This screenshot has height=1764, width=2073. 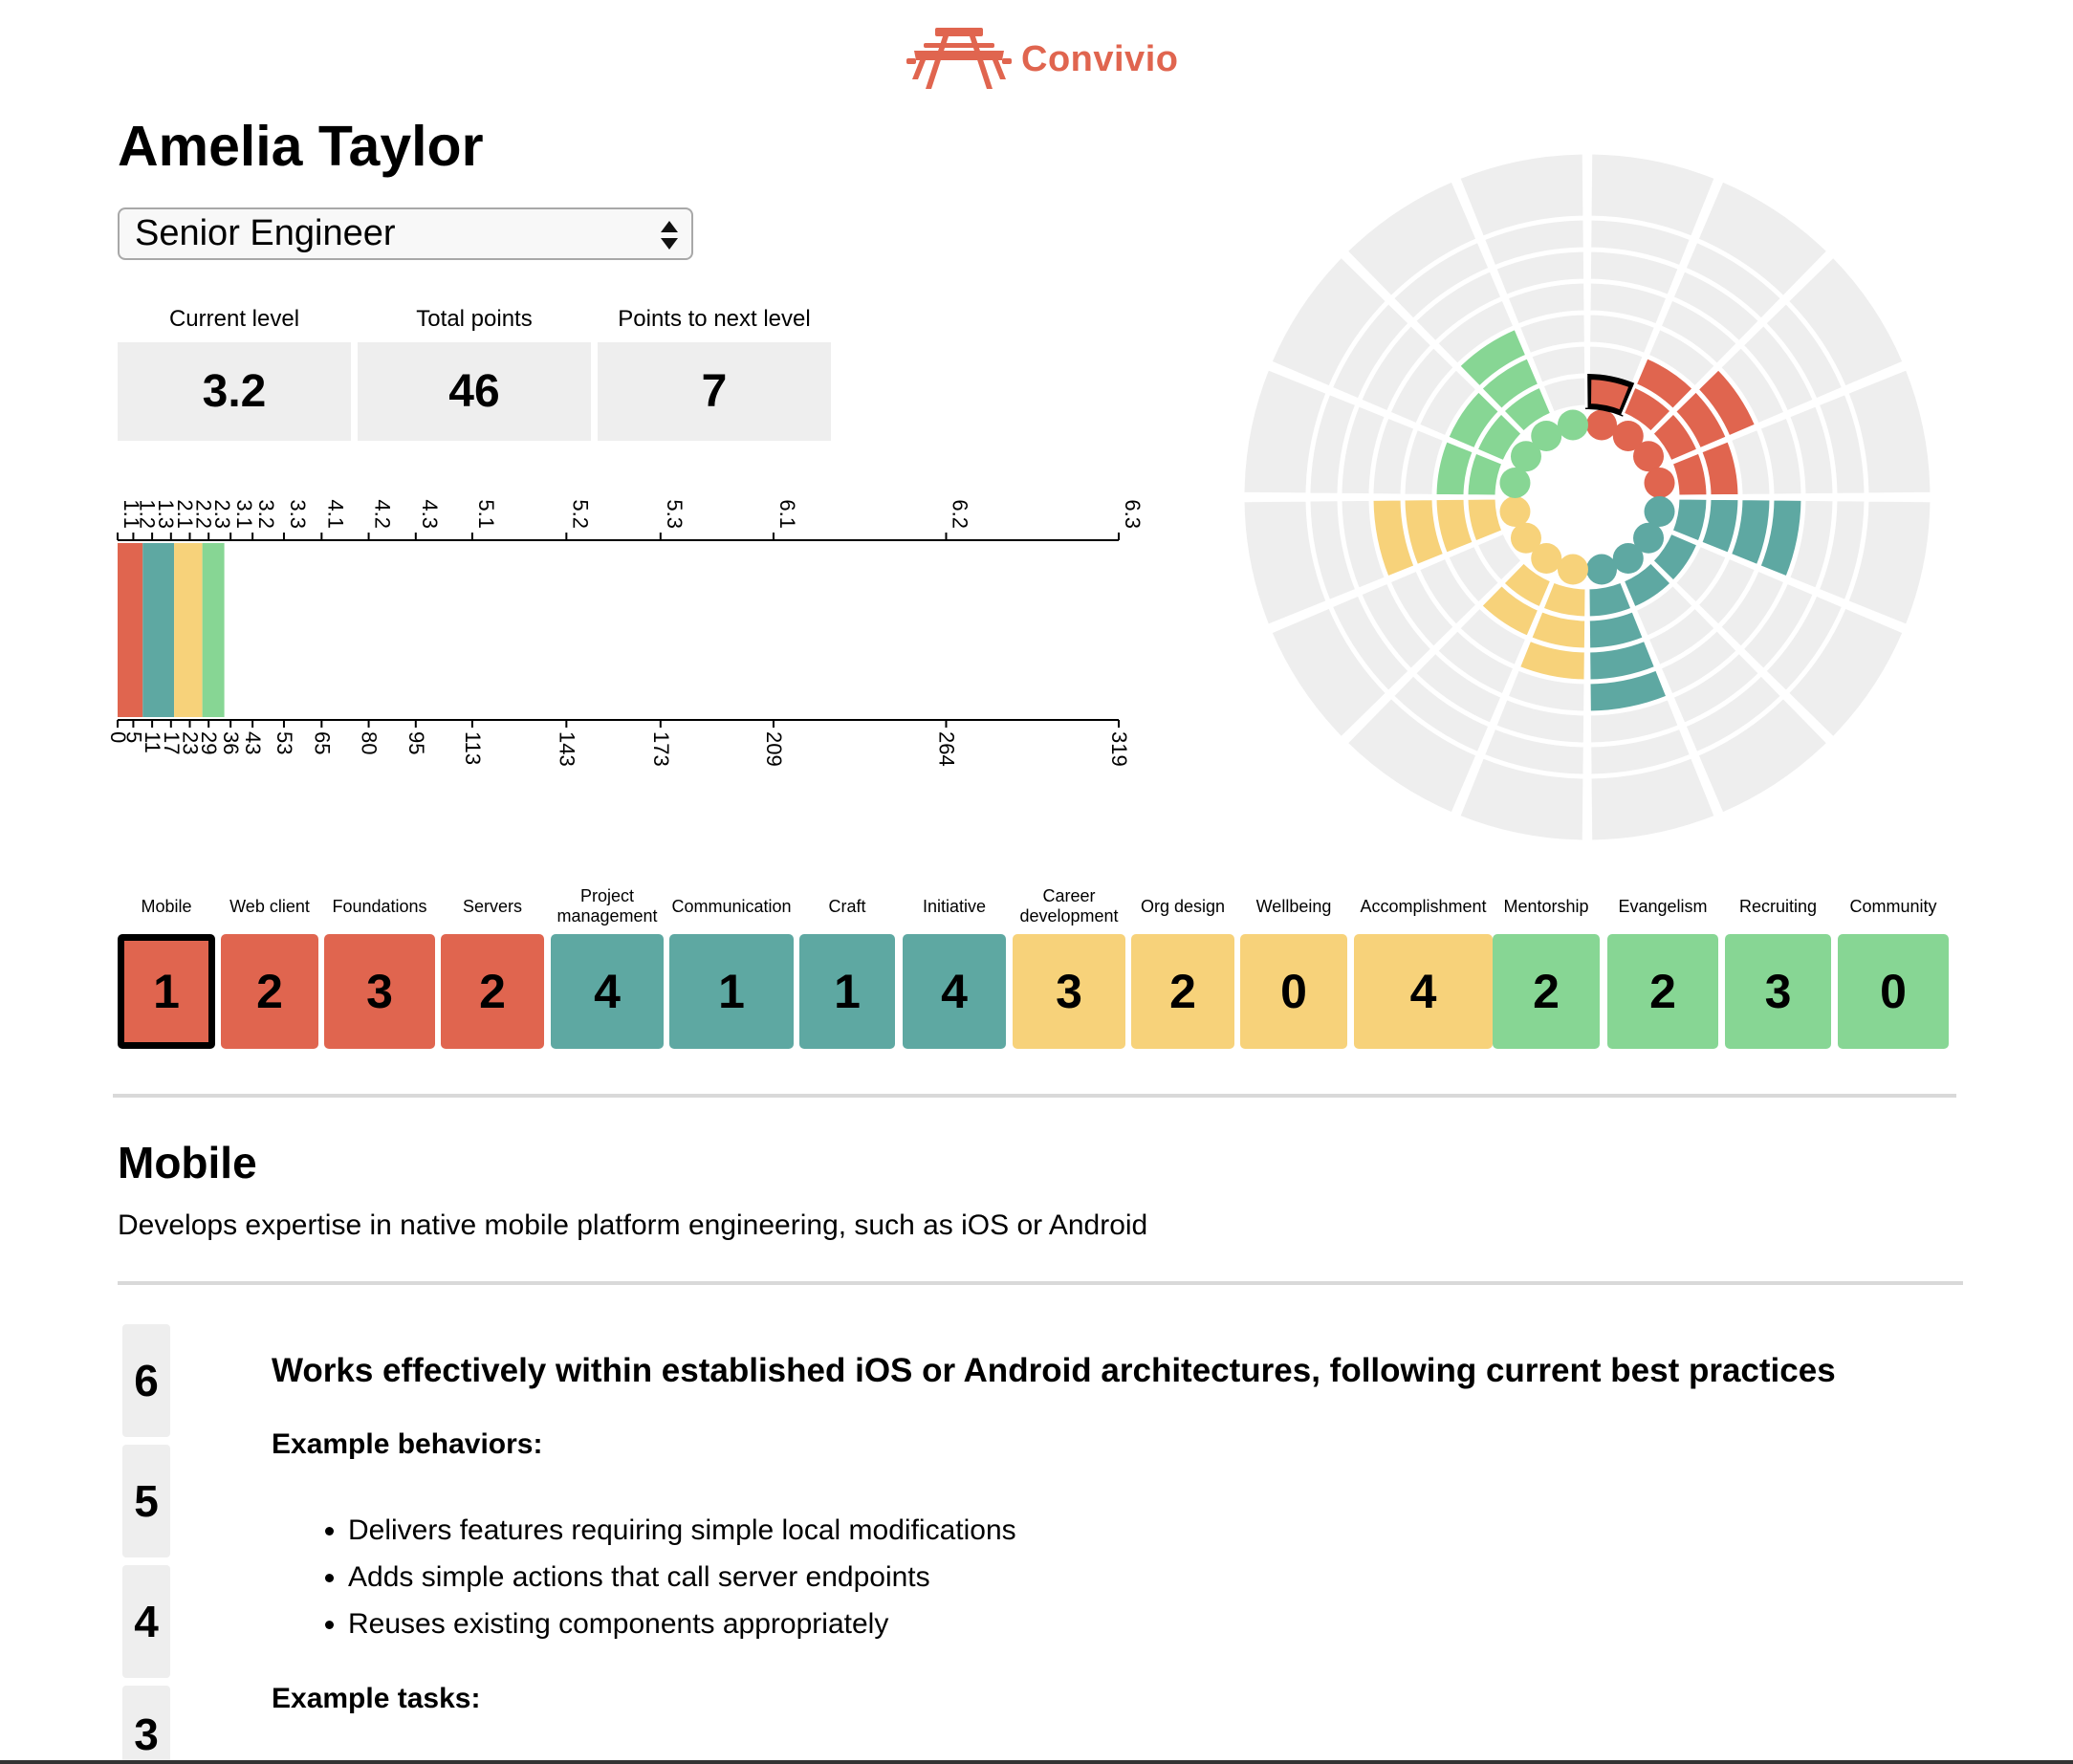 I want to click on track-tile-community: 0, so click(x=1893, y=991).